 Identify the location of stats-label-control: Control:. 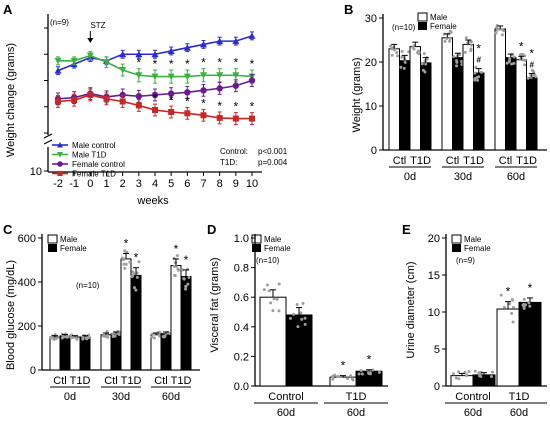
(234, 151).